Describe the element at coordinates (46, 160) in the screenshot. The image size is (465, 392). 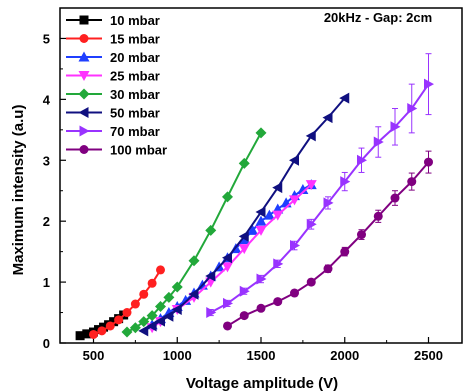
I see `y-tick-label: 3` at that location.